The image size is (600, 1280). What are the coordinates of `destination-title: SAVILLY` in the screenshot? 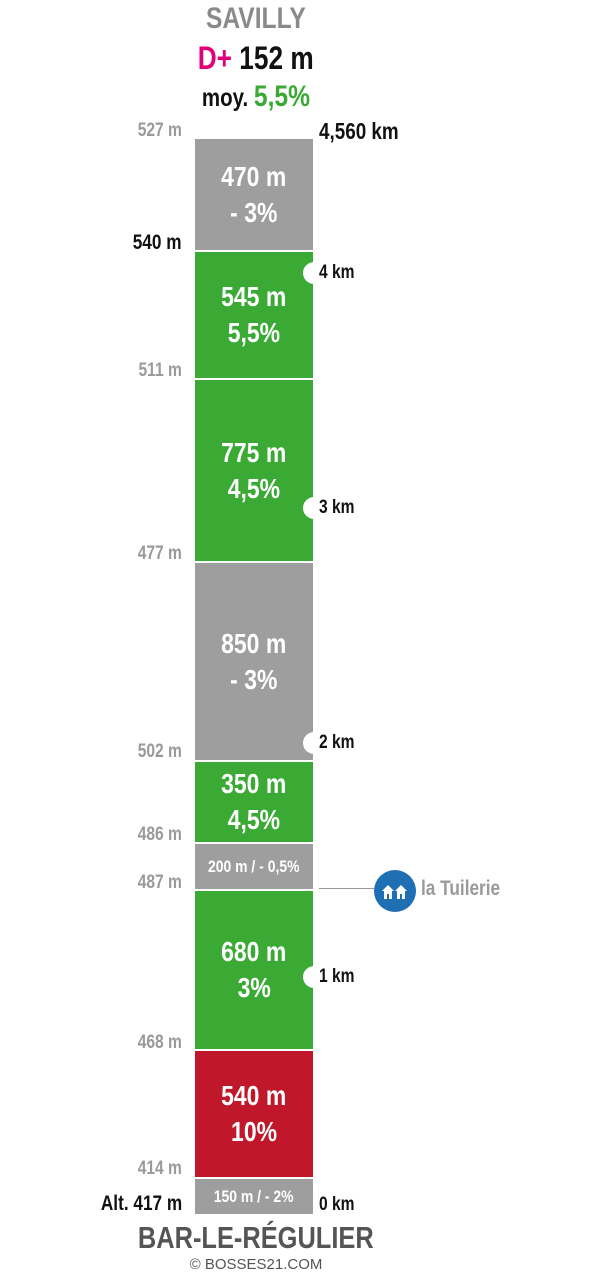 It's located at (256, 18).